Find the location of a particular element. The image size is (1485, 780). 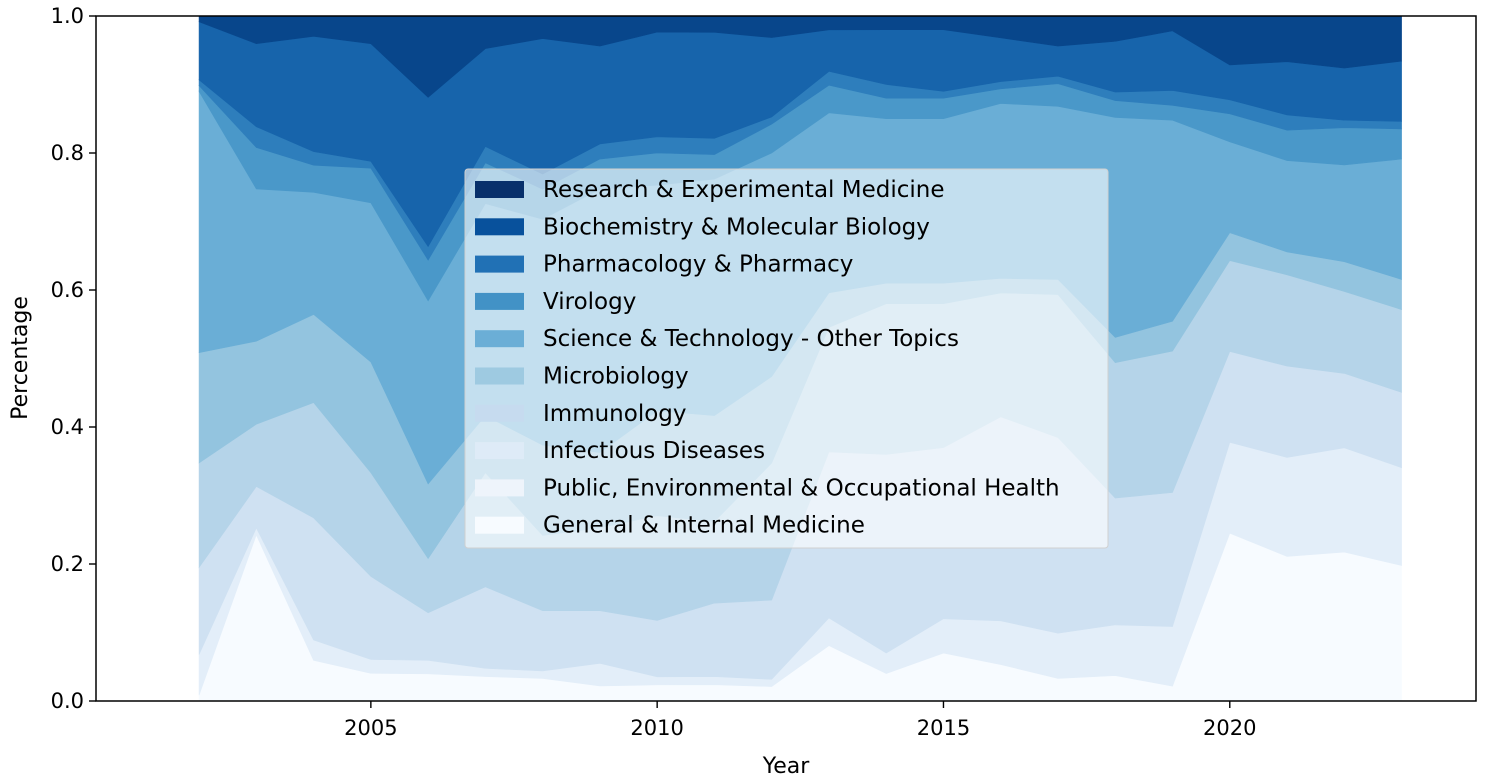

legend-label: Virology is located at coordinates (589, 302).